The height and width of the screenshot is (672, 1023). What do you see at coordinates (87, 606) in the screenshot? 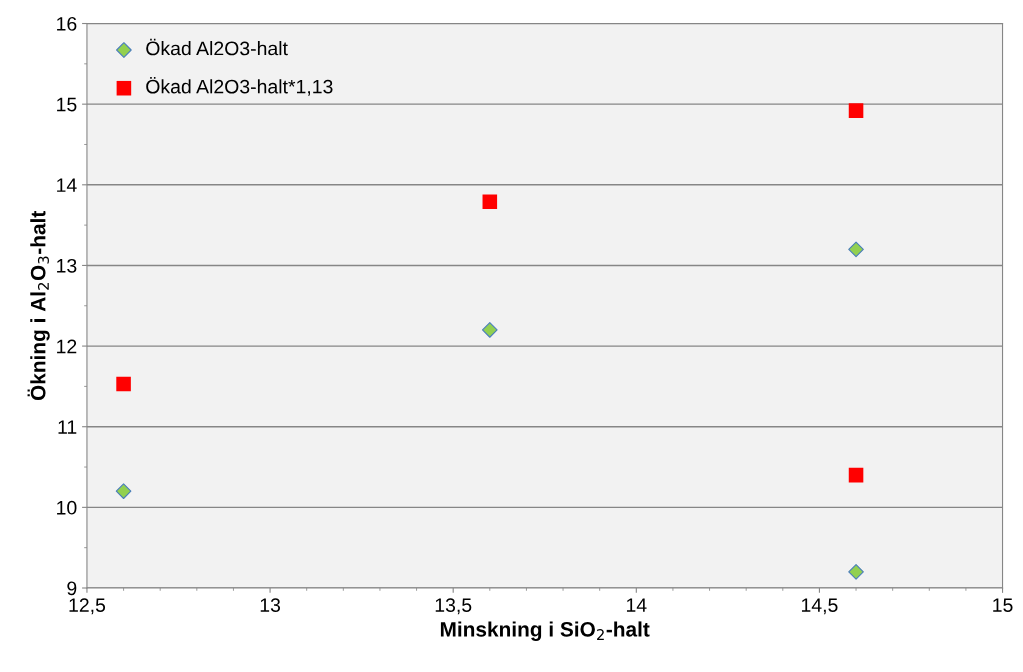
I see `x-tick-label: 12,5` at bounding box center [87, 606].